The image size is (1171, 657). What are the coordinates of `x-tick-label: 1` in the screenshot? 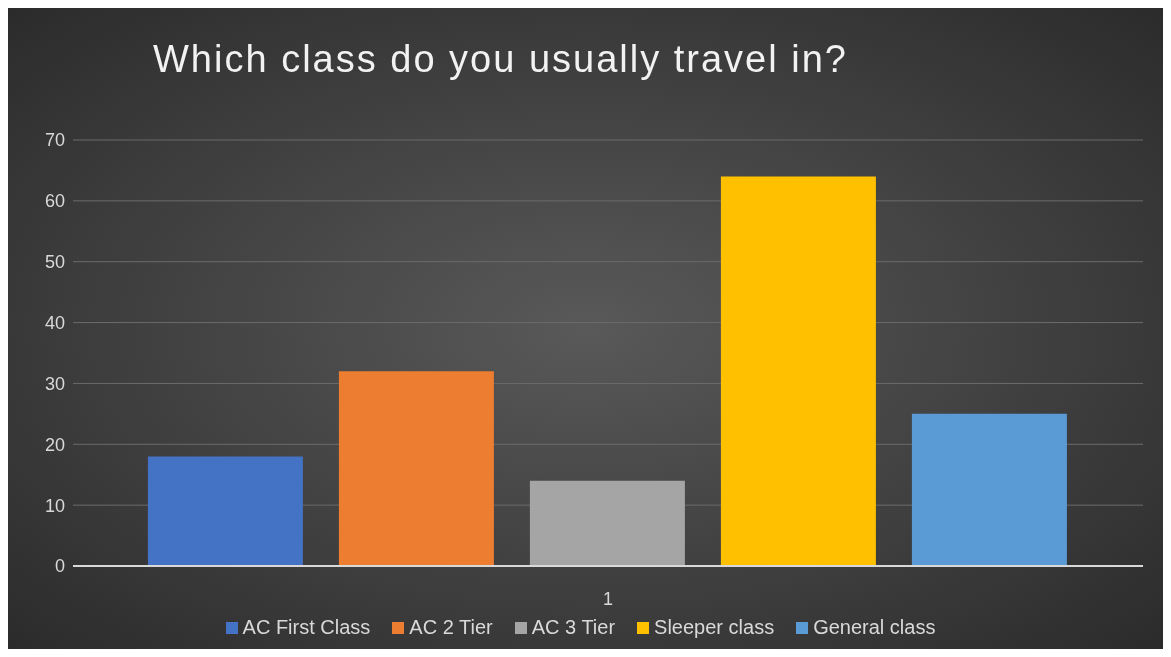 It's located at (608, 598).